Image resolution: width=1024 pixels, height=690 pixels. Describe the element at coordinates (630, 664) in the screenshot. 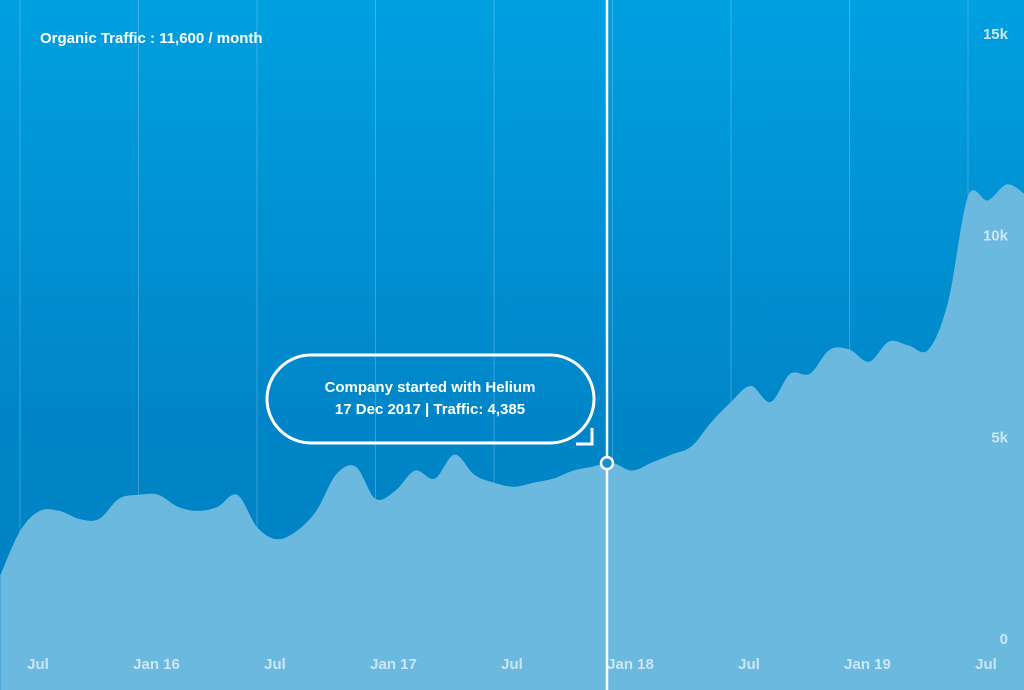

I see `x-tick-label: Jan 18` at that location.